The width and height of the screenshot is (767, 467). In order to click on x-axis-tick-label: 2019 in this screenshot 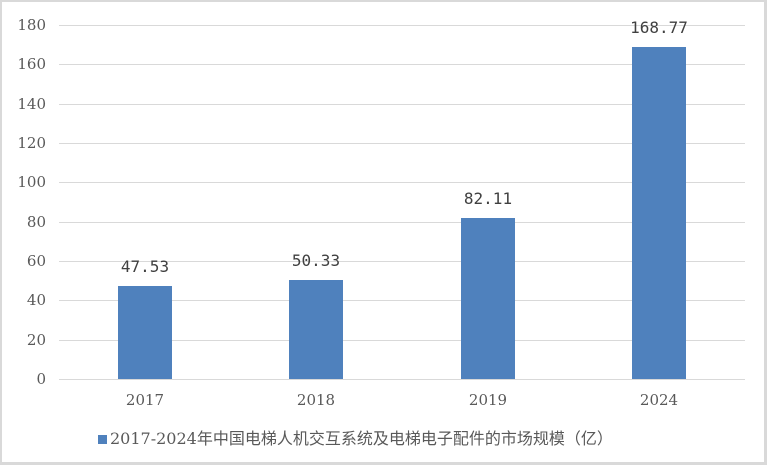, I will do `click(488, 400)`.